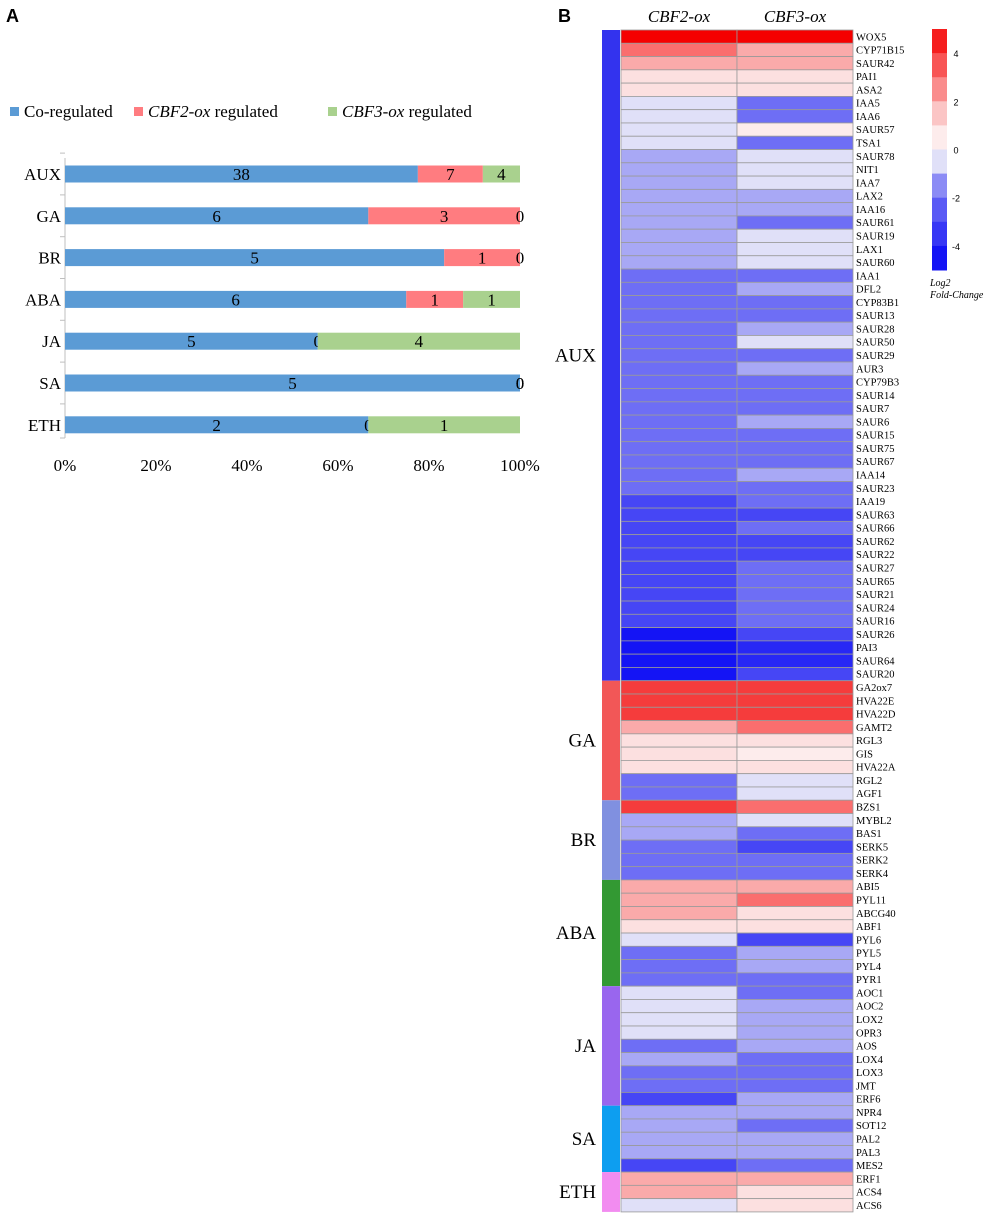 This screenshot has height=1227, width=1000. What do you see at coordinates (795, 554) in the screenshot?
I see `cell-saur22-cbf3-ox` at bounding box center [795, 554].